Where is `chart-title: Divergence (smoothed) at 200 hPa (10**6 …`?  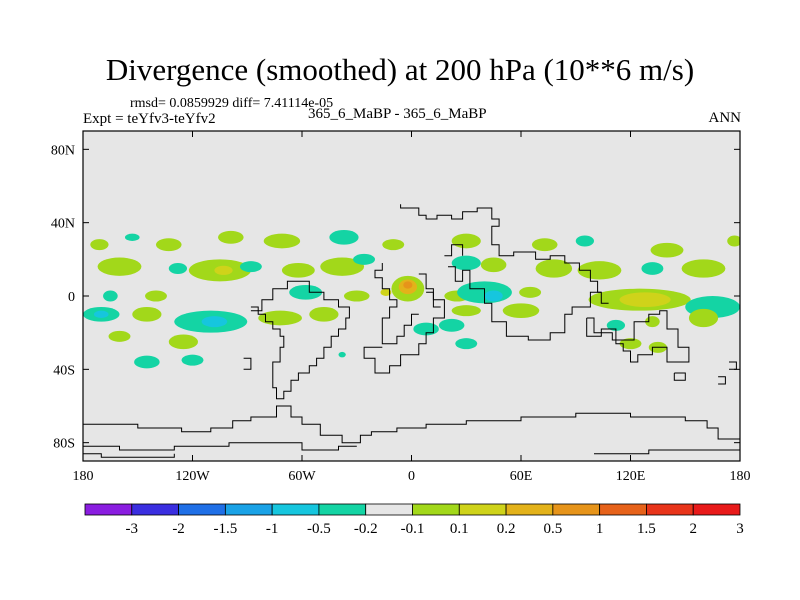 chart-title: Divergence (smoothed) at 200 hPa (10**6 … is located at coordinates (400, 69).